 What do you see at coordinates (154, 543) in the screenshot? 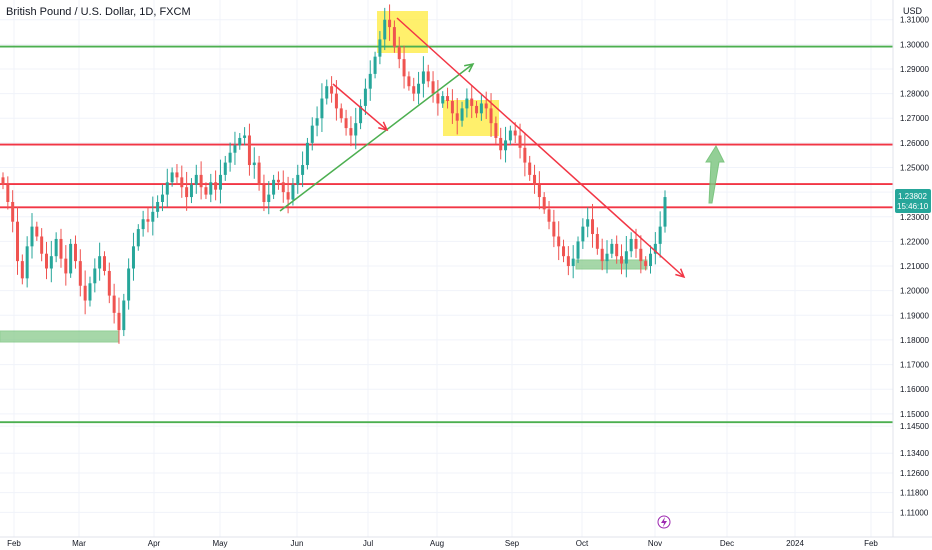
I see `x-tick-label: Apr` at bounding box center [154, 543].